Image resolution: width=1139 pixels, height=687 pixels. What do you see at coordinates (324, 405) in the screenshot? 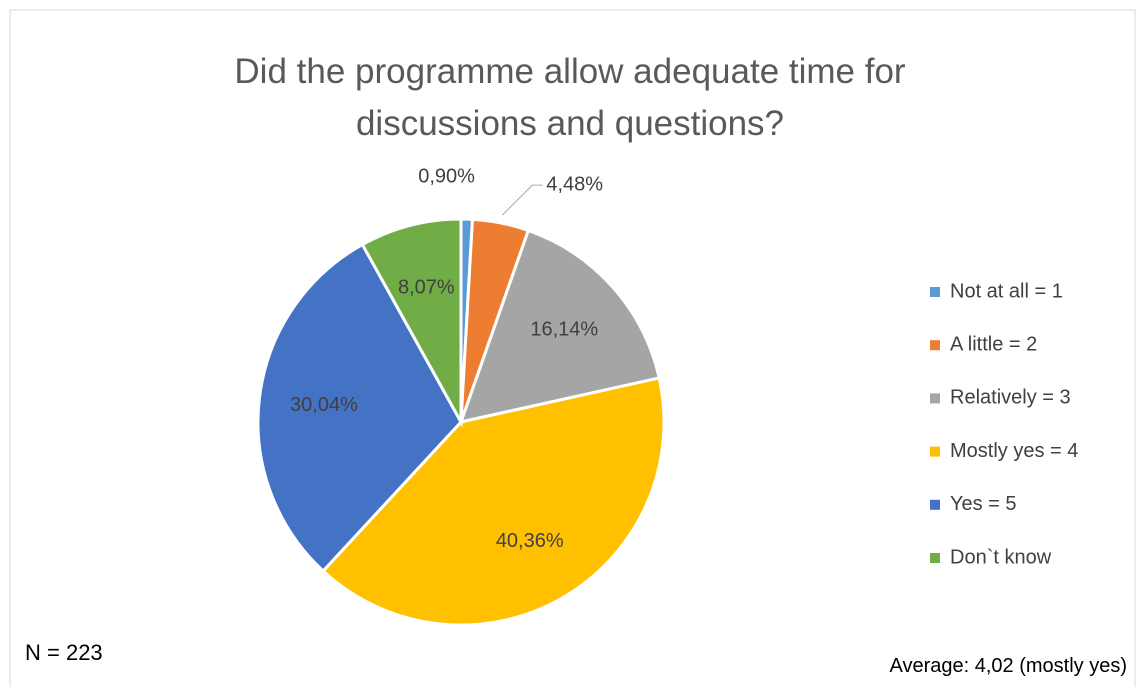
I see `data-label: 30,04%` at bounding box center [324, 405].